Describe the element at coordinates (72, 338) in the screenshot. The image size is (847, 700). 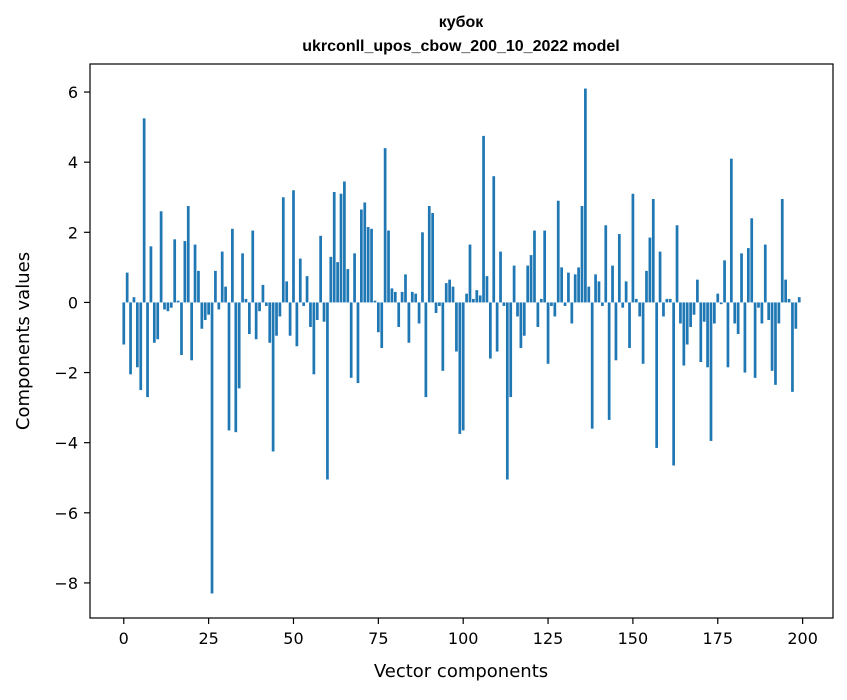
I see `y-axis-ticks: −8 −6 −4 −2 0 2 4 6` at that location.